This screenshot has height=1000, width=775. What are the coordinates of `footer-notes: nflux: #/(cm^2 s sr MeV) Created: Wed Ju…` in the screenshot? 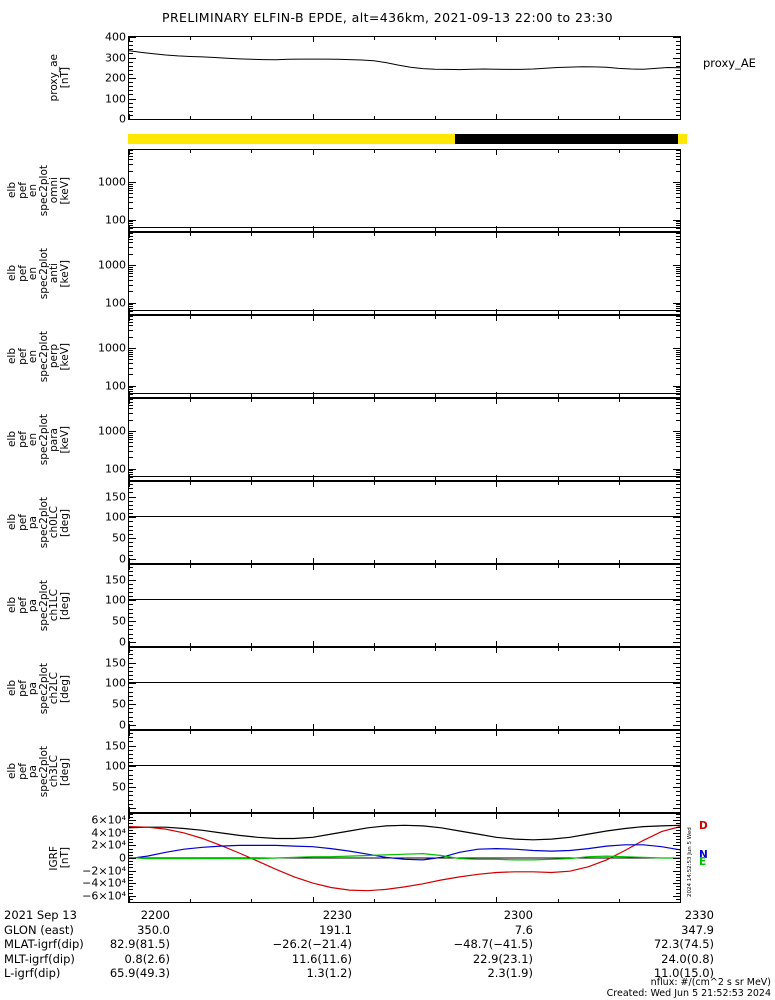 It's located at (385, 988).